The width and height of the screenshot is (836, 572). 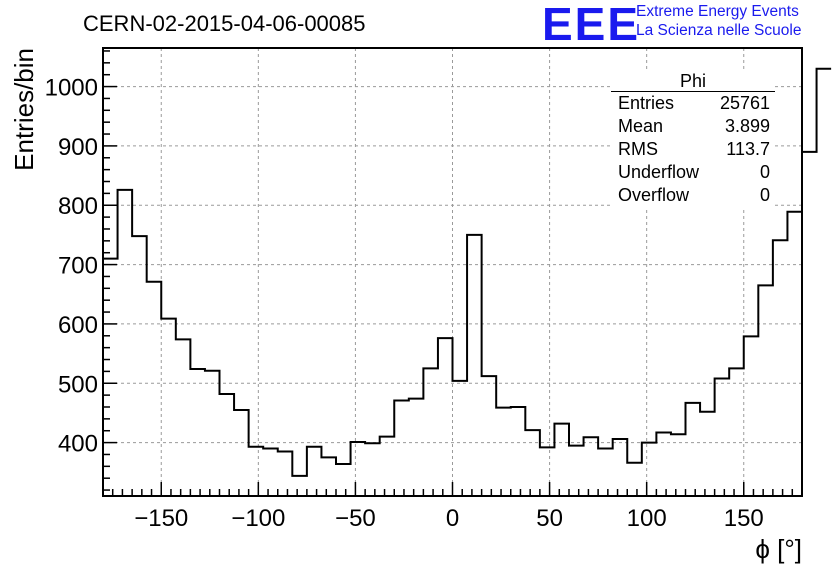 What do you see at coordinates (591, 25) in the screenshot?
I see `eee-logo: EEE` at bounding box center [591, 25].